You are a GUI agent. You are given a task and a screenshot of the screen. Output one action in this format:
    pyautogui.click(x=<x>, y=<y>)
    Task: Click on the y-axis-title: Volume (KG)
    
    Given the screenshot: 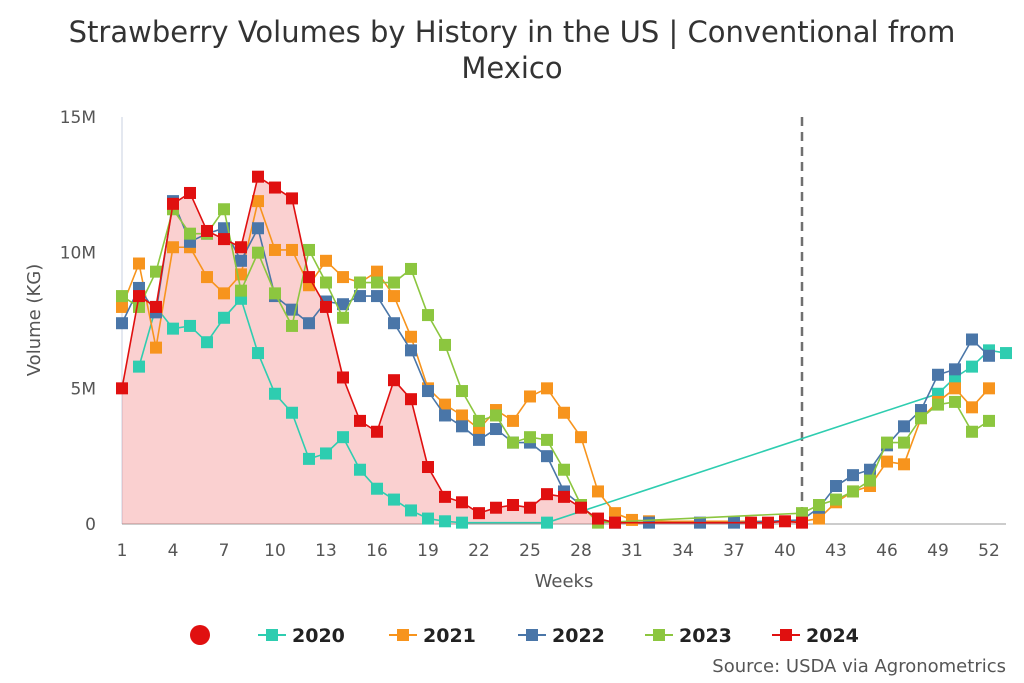 What is the action you would take?
    pyautogui.click(x=34, y=320)
    